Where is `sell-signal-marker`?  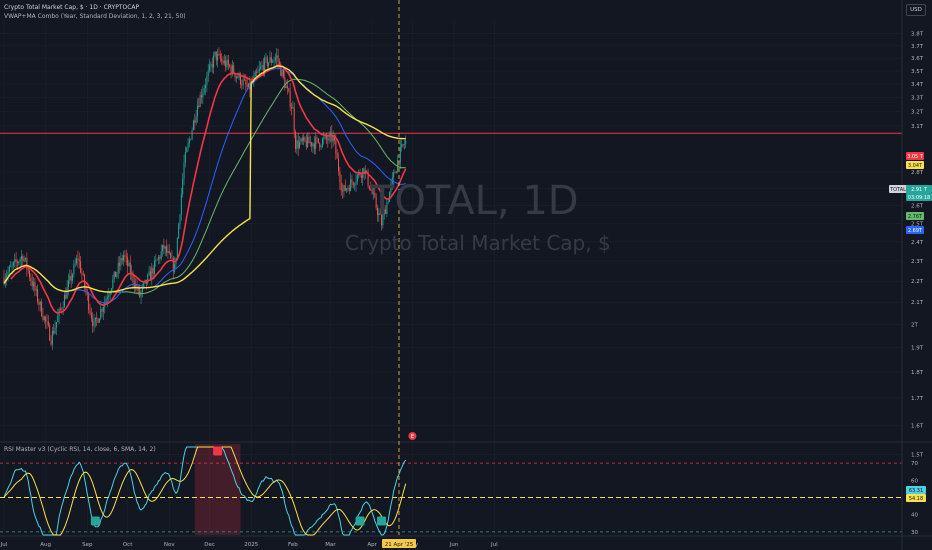
sell-signal-marker is located at coordinates (218, 451).